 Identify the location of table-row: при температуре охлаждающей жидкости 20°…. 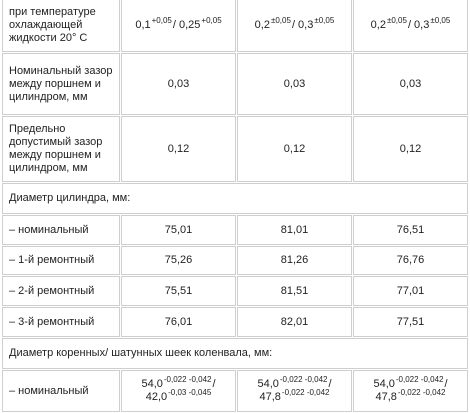
(235, 26).